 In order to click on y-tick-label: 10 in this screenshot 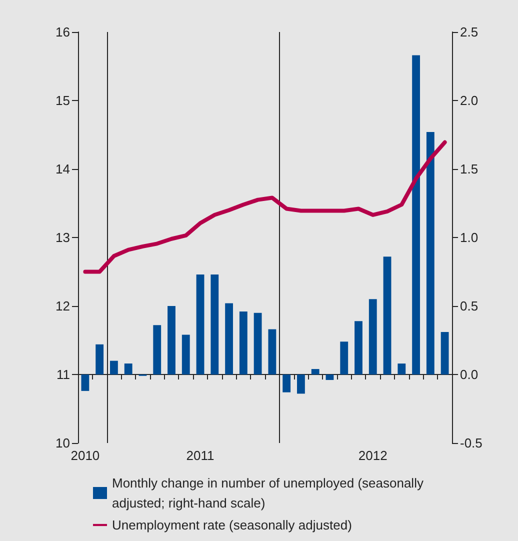, I will do `click(63, 443)`.